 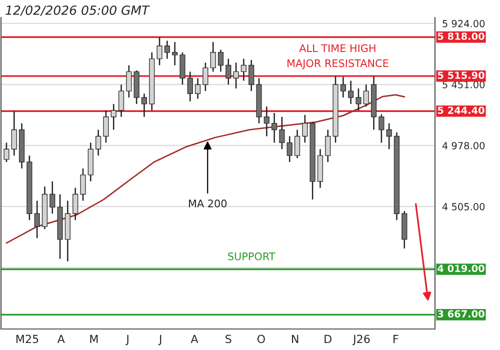 What do you see at coordinates (295, 338) in the screenshot?
I see `x-tick-label: N` at bounding box center [295, 338].